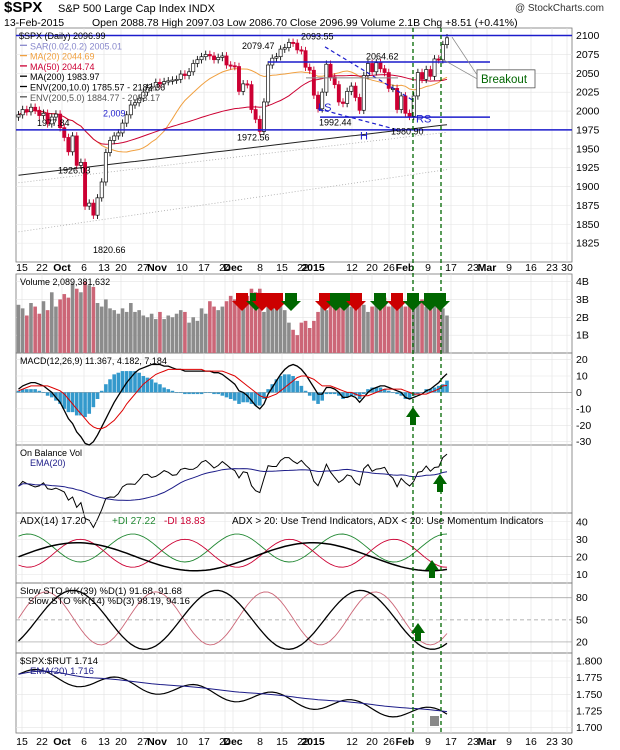 This screenshot has width=620, height=750. I want to click on y-tick-label: 10, so click(582, 575).